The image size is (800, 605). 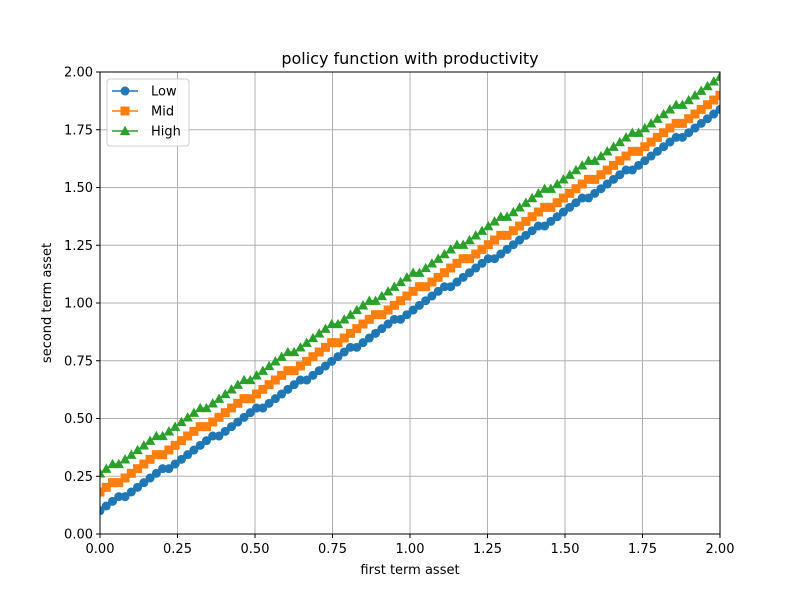 I want to click on x-tick-label: 1.50, so click(x=565, y=549).